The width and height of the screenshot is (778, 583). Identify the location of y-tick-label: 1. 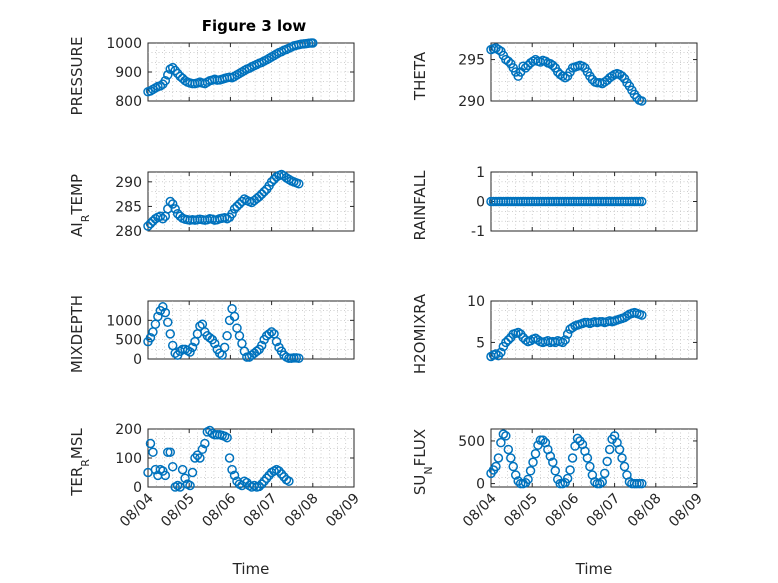
(480, 173).